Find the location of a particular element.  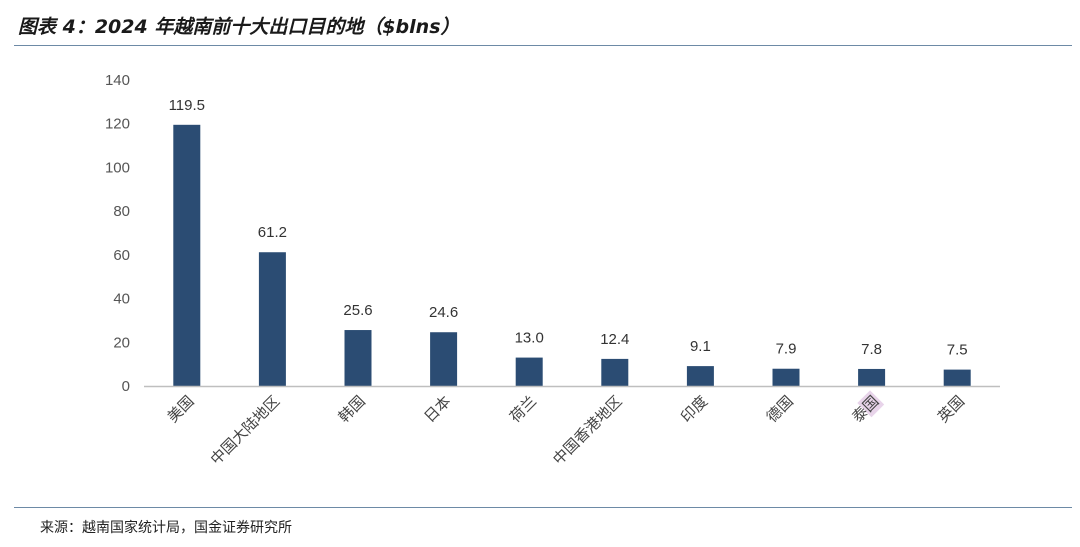

highlights is located at coordinates (871, 404).